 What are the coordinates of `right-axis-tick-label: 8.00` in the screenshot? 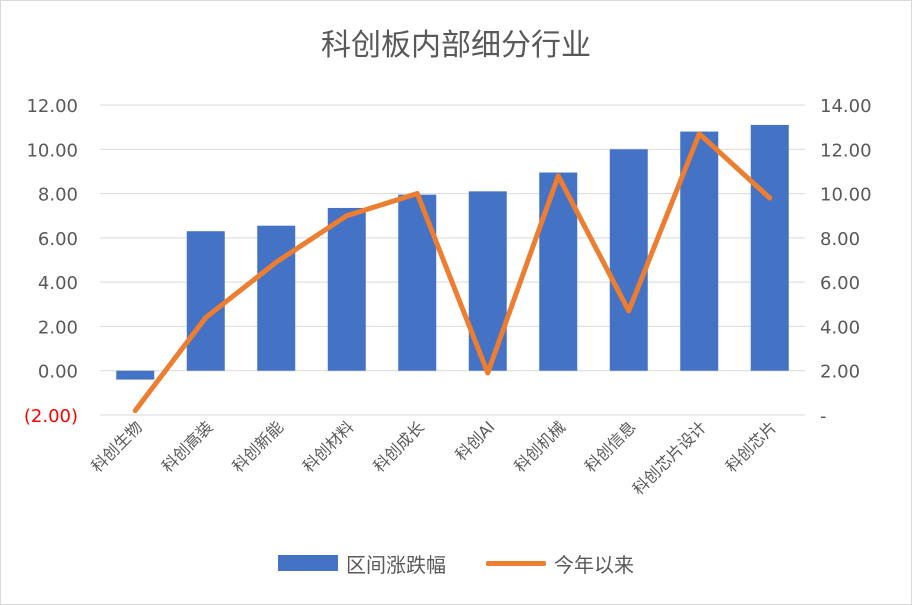 It's located at (840, 239).